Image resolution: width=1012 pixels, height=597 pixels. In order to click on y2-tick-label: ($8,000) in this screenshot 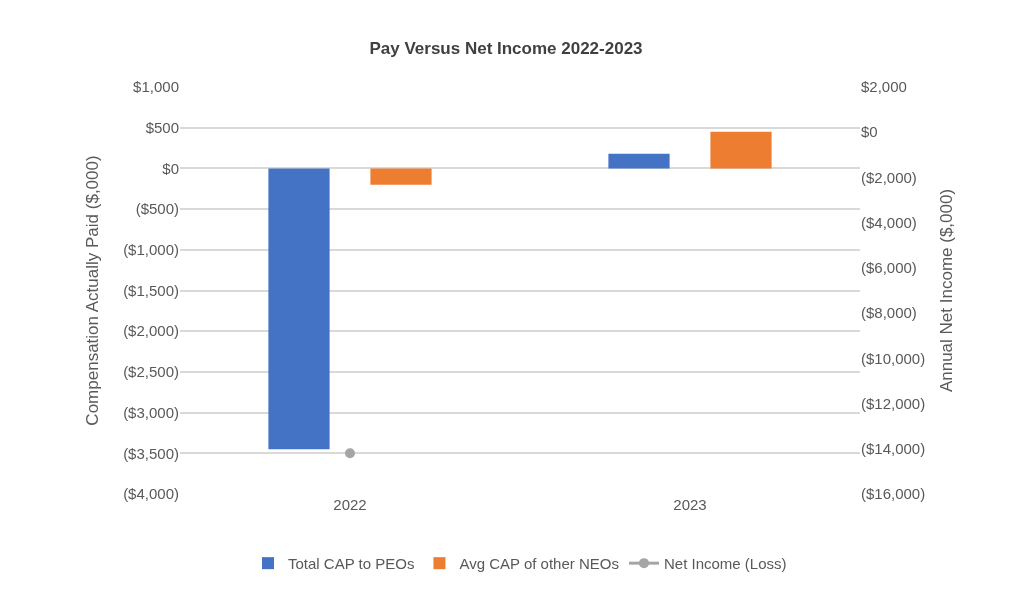, I will do `click(889, 313)`.